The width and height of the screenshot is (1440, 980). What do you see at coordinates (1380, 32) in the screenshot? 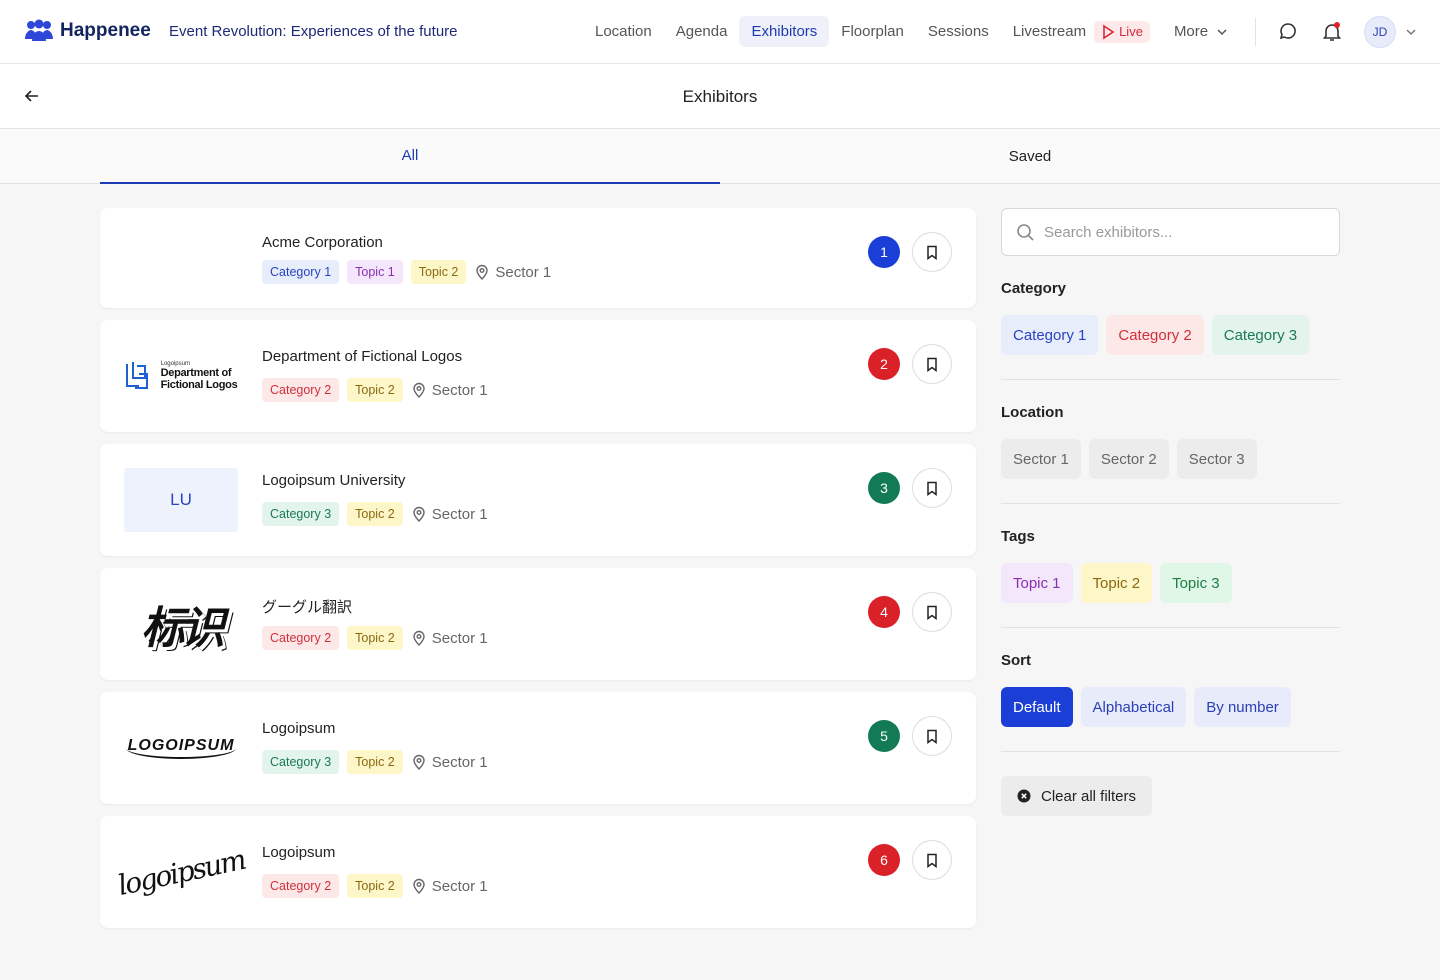
I see `avatar: JD` at bounding box center [1380, 32].